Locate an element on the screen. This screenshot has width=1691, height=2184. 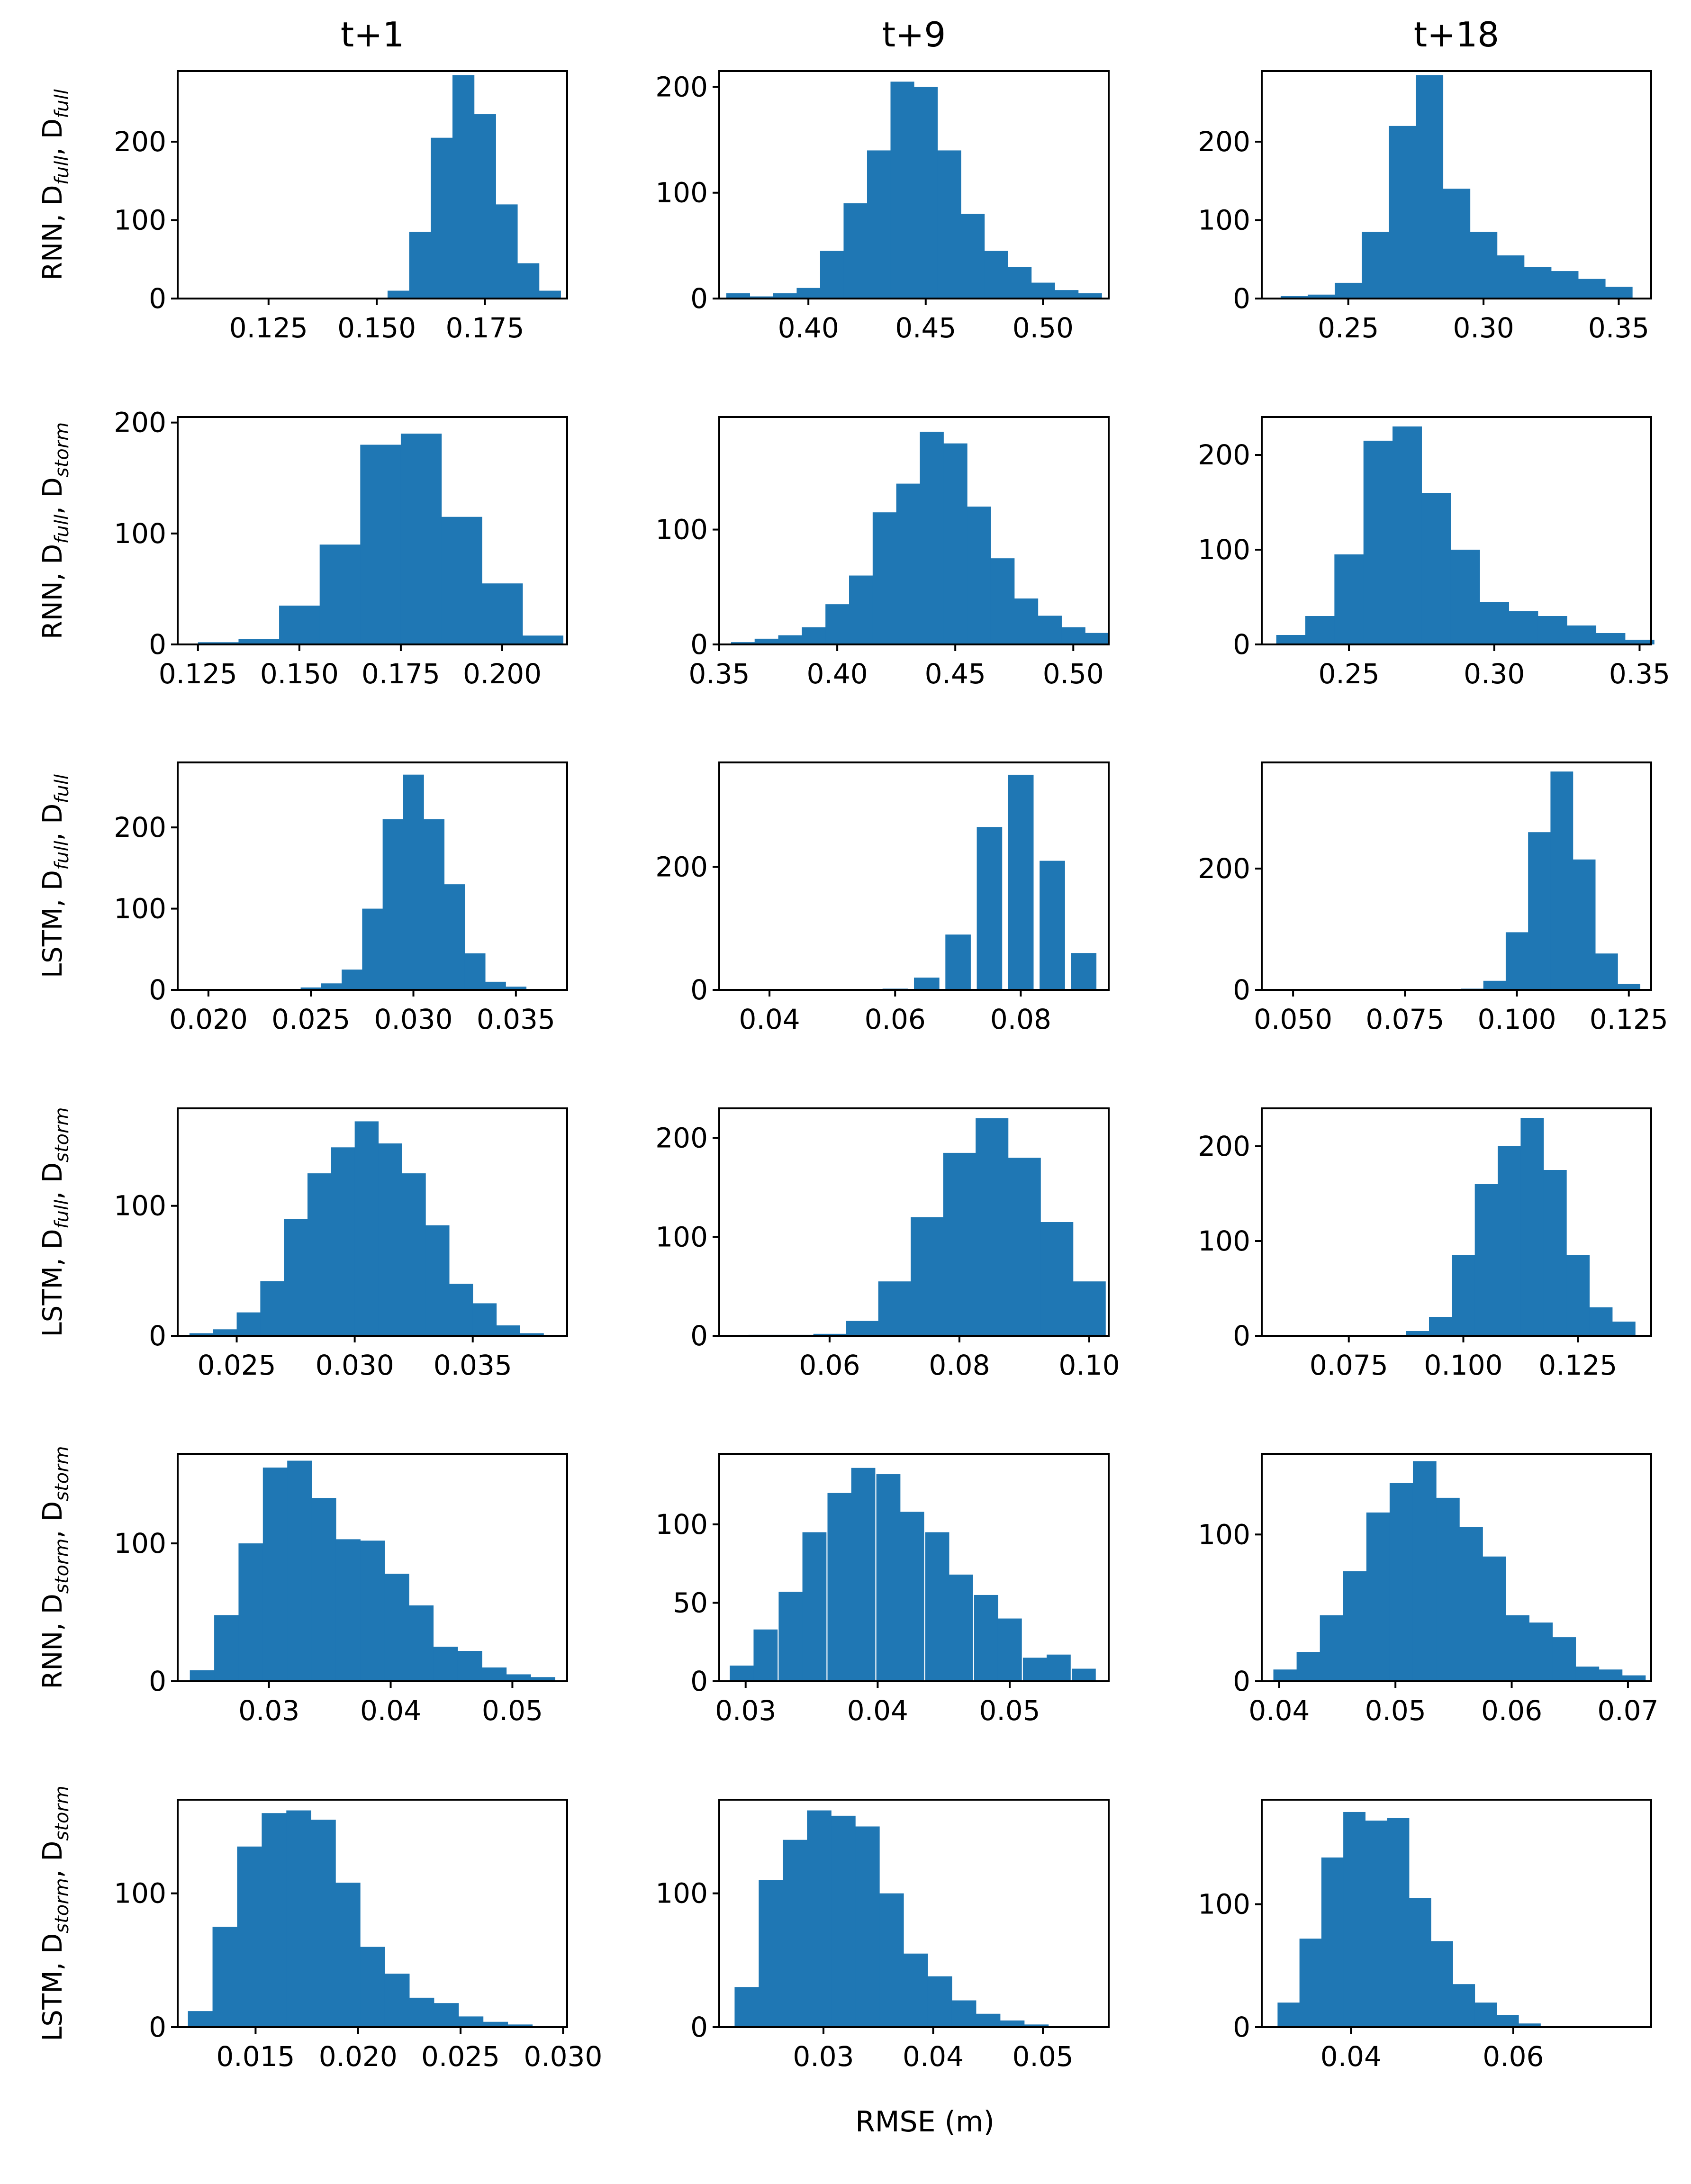
x-tick-label: 0.100 is located at coordinates (1517, 1019).